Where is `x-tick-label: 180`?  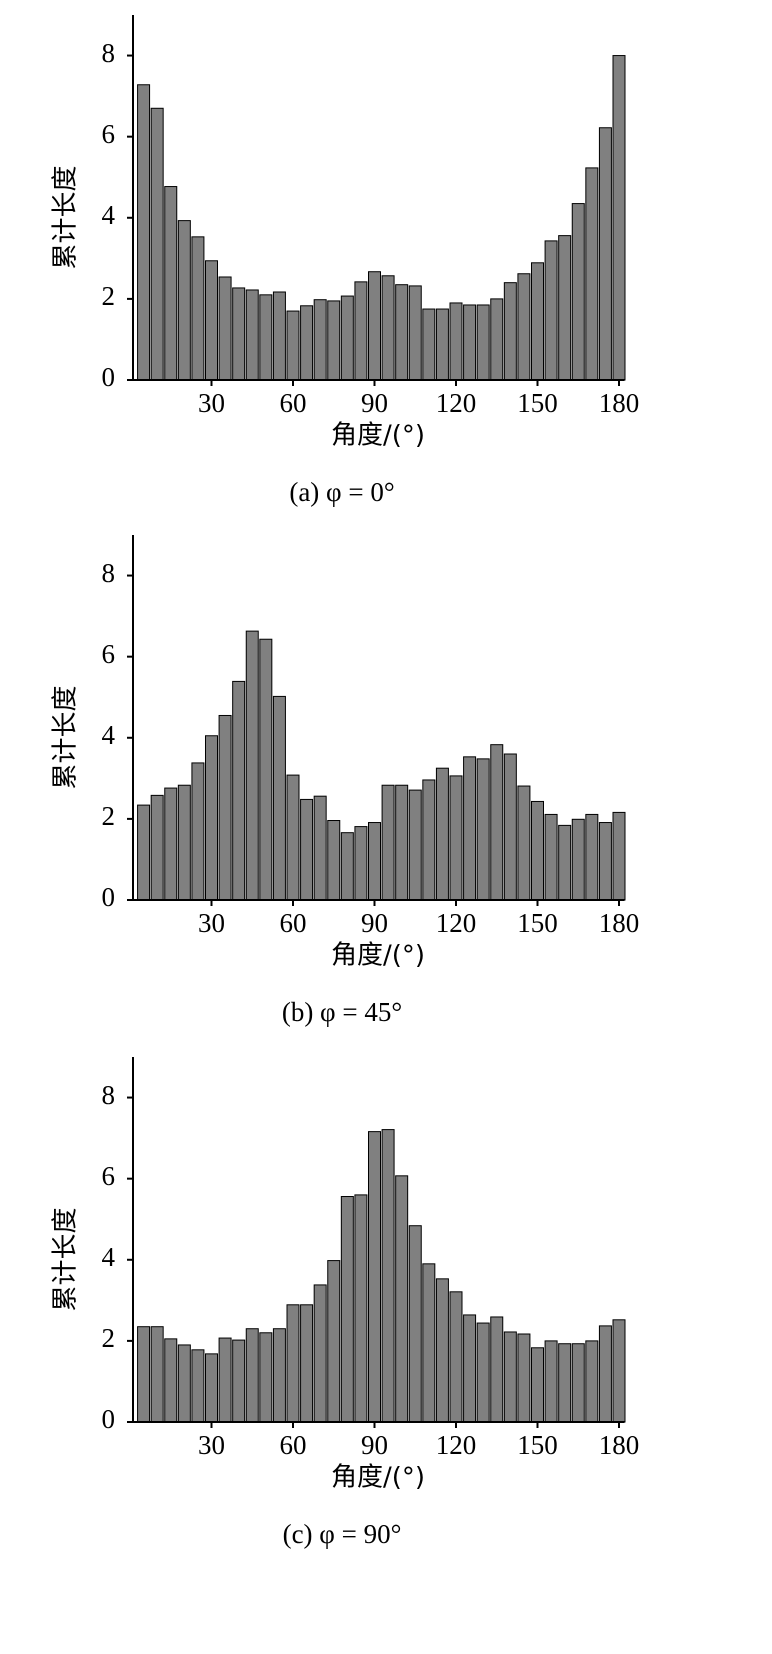 x-tick-label: 180 is located at coordinates (619, 403).